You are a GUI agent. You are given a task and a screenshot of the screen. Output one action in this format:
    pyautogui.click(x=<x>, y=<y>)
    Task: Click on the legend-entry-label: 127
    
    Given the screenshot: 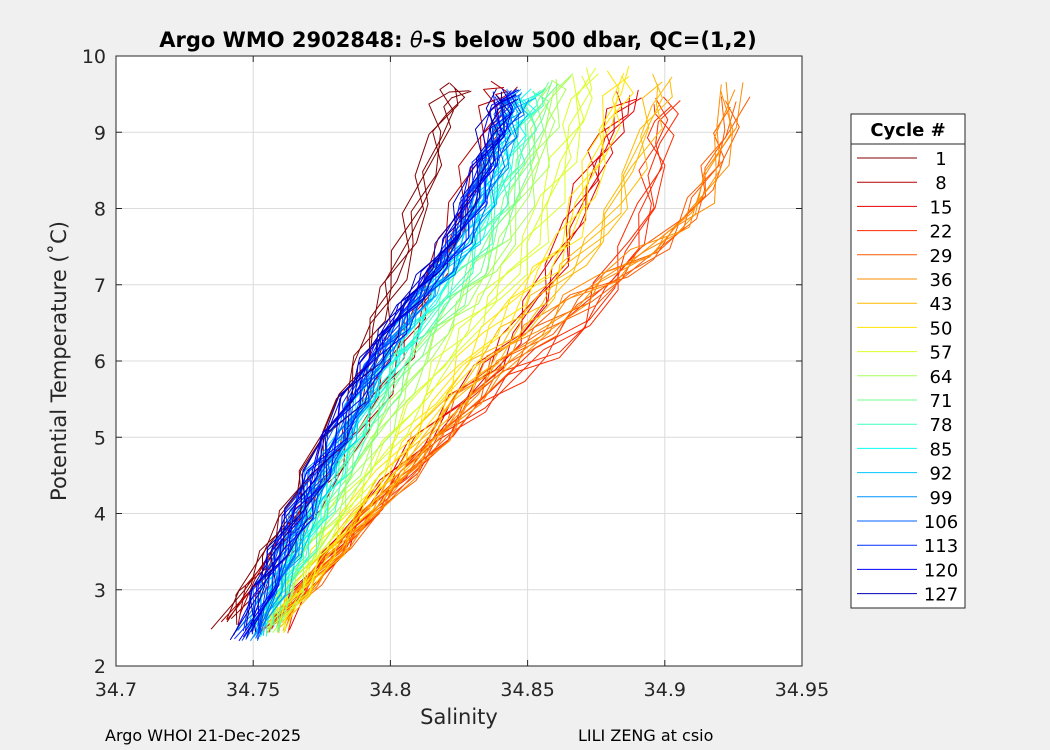 What is the action you would take?
    pyautogui.click(x=941, y=595)
    